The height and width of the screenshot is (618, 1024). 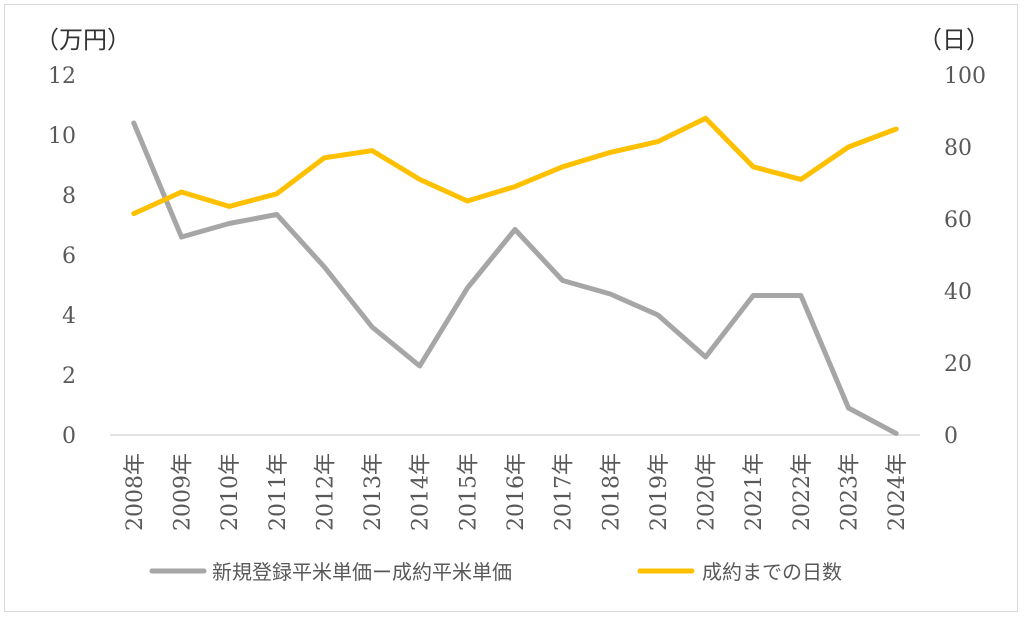 What do you see at coordinates (954, 40) in the screenshot?
I see `right-axis-unit: （日）` at bounding box center [954, 40].